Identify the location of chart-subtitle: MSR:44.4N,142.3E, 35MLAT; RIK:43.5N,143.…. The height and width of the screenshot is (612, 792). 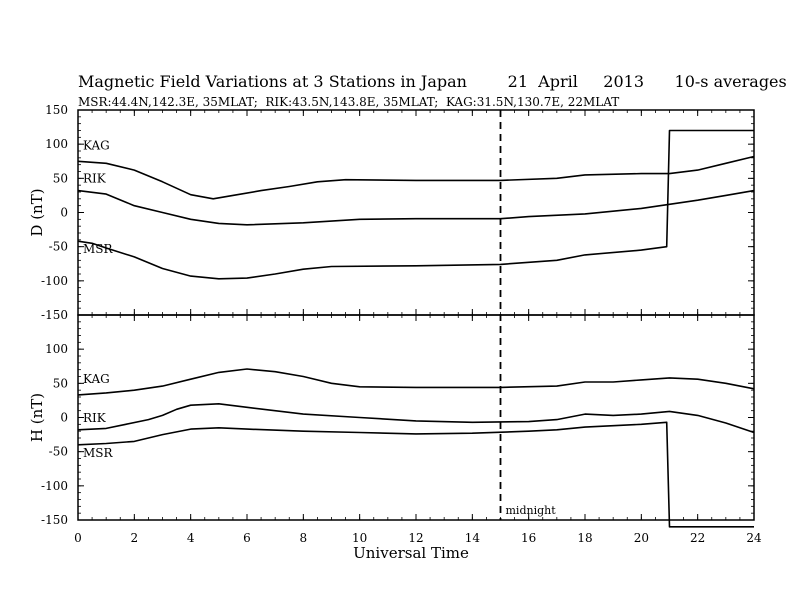
(349, 102).